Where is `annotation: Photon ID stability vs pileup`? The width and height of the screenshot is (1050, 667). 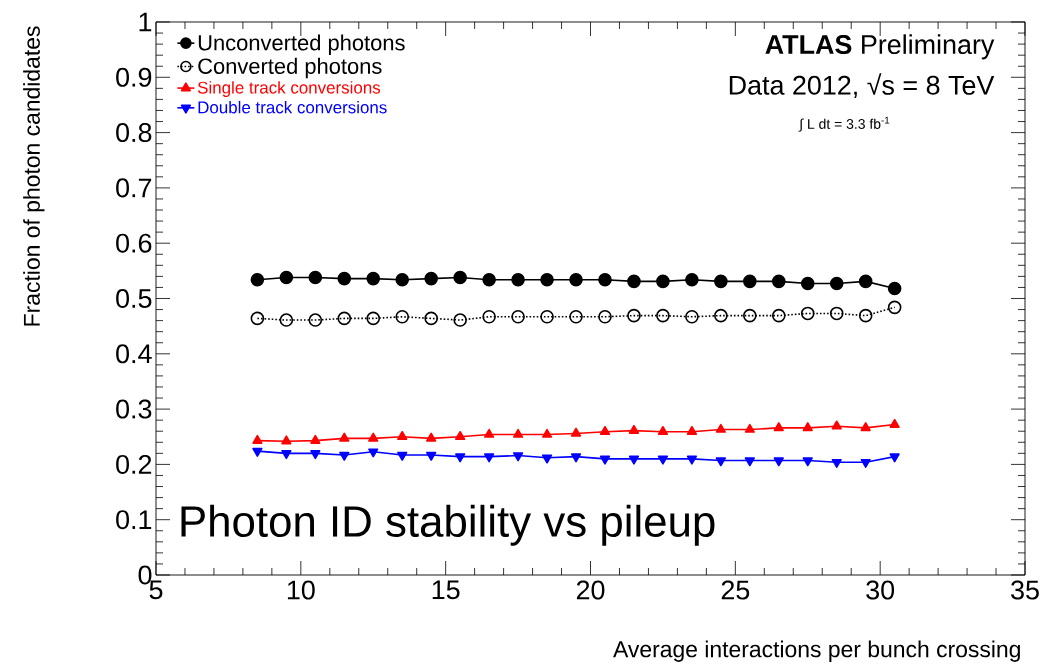 annotation: Photon ID stability vs pileup is located at coordinates (448, 525).